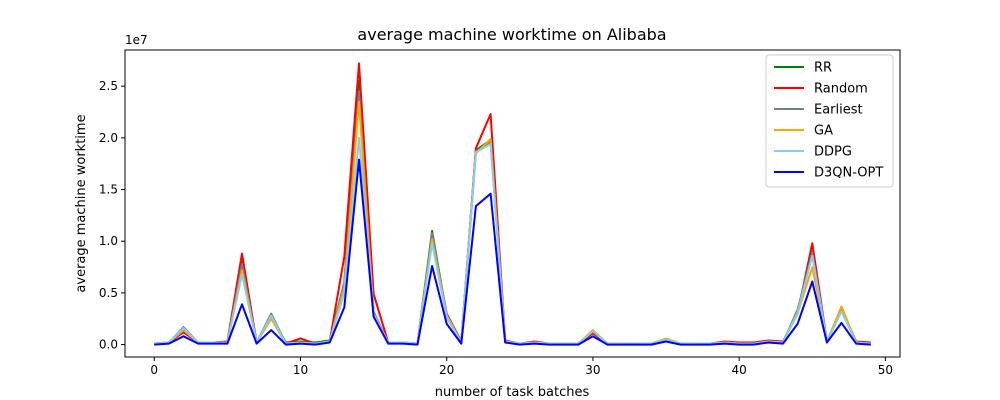 This screenshot has height=400, width=1000. What do you see at coordinates (108, 138) in the screenshot?
I see `y-tick-label: 2.0` at bounding box center [108, 138].